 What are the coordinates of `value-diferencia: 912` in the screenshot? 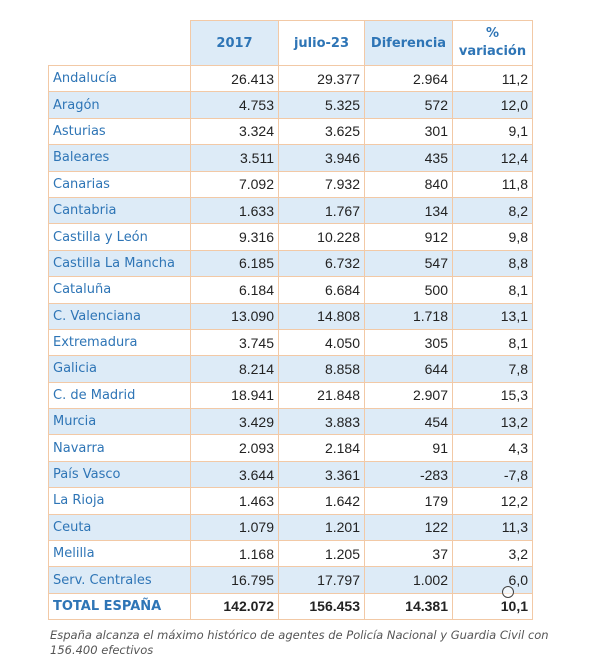 It's located at (408, 237).